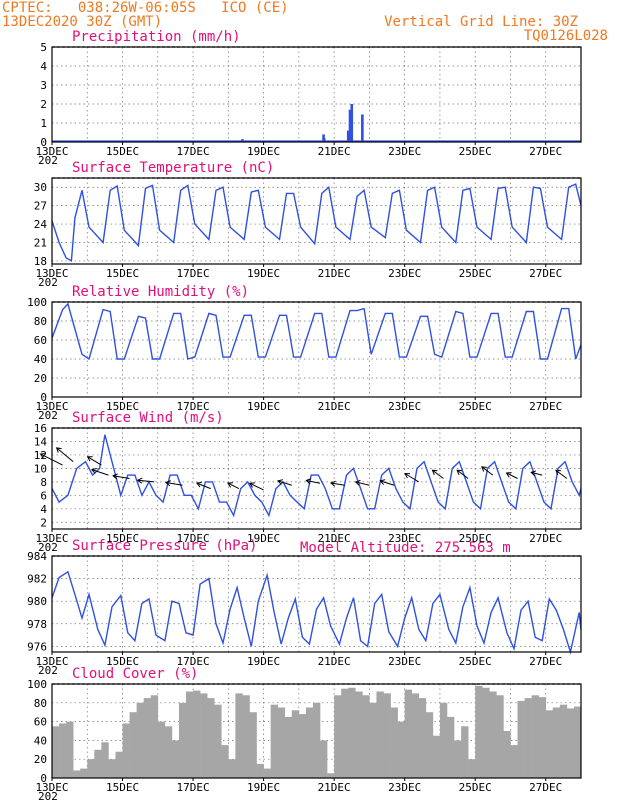 The width and height of the screenshot is (618, 800). What do you see at coordinates (82, 22) in the screenshot?
I see `run-date: 13DEC2020 30Z (GMT)` at bounding box center [82, 22].